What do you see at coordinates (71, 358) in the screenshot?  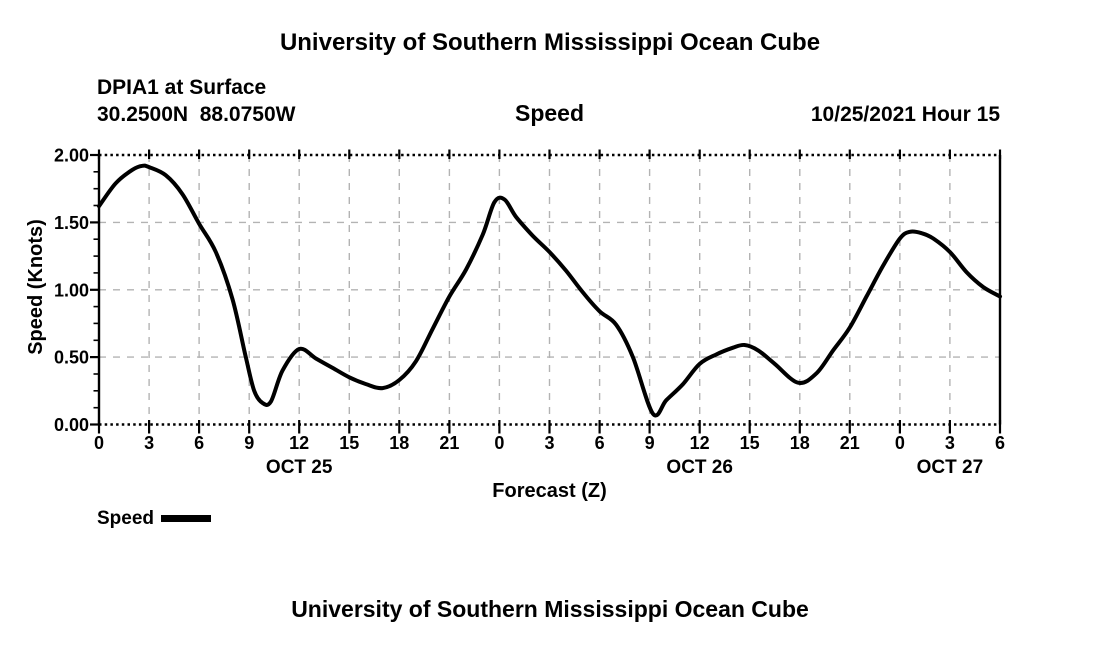 I see `y-tick-label: 0.50` at bounding box center [71, 358].